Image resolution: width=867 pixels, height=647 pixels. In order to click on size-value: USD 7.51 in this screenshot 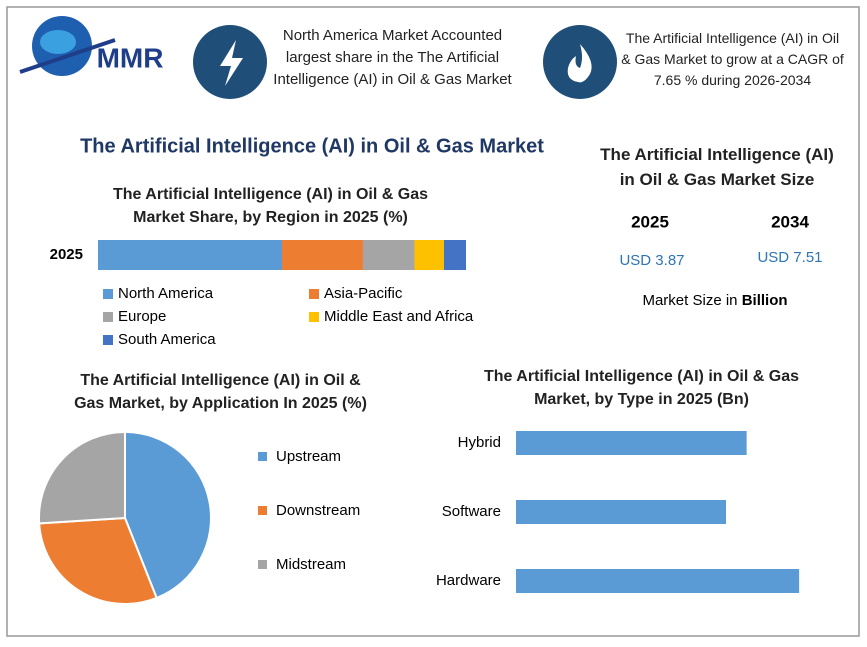, I will do `click(789, 257)`.